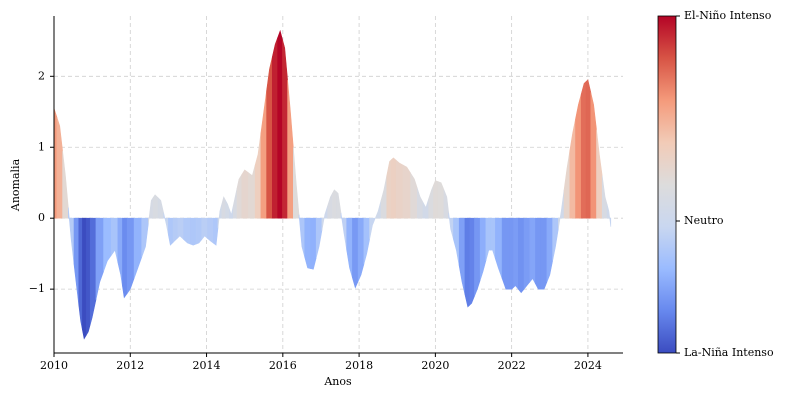  Describe the element at coordinates (588, 365) in the screenshot. I see `x-tick-label: 2024` at that location.